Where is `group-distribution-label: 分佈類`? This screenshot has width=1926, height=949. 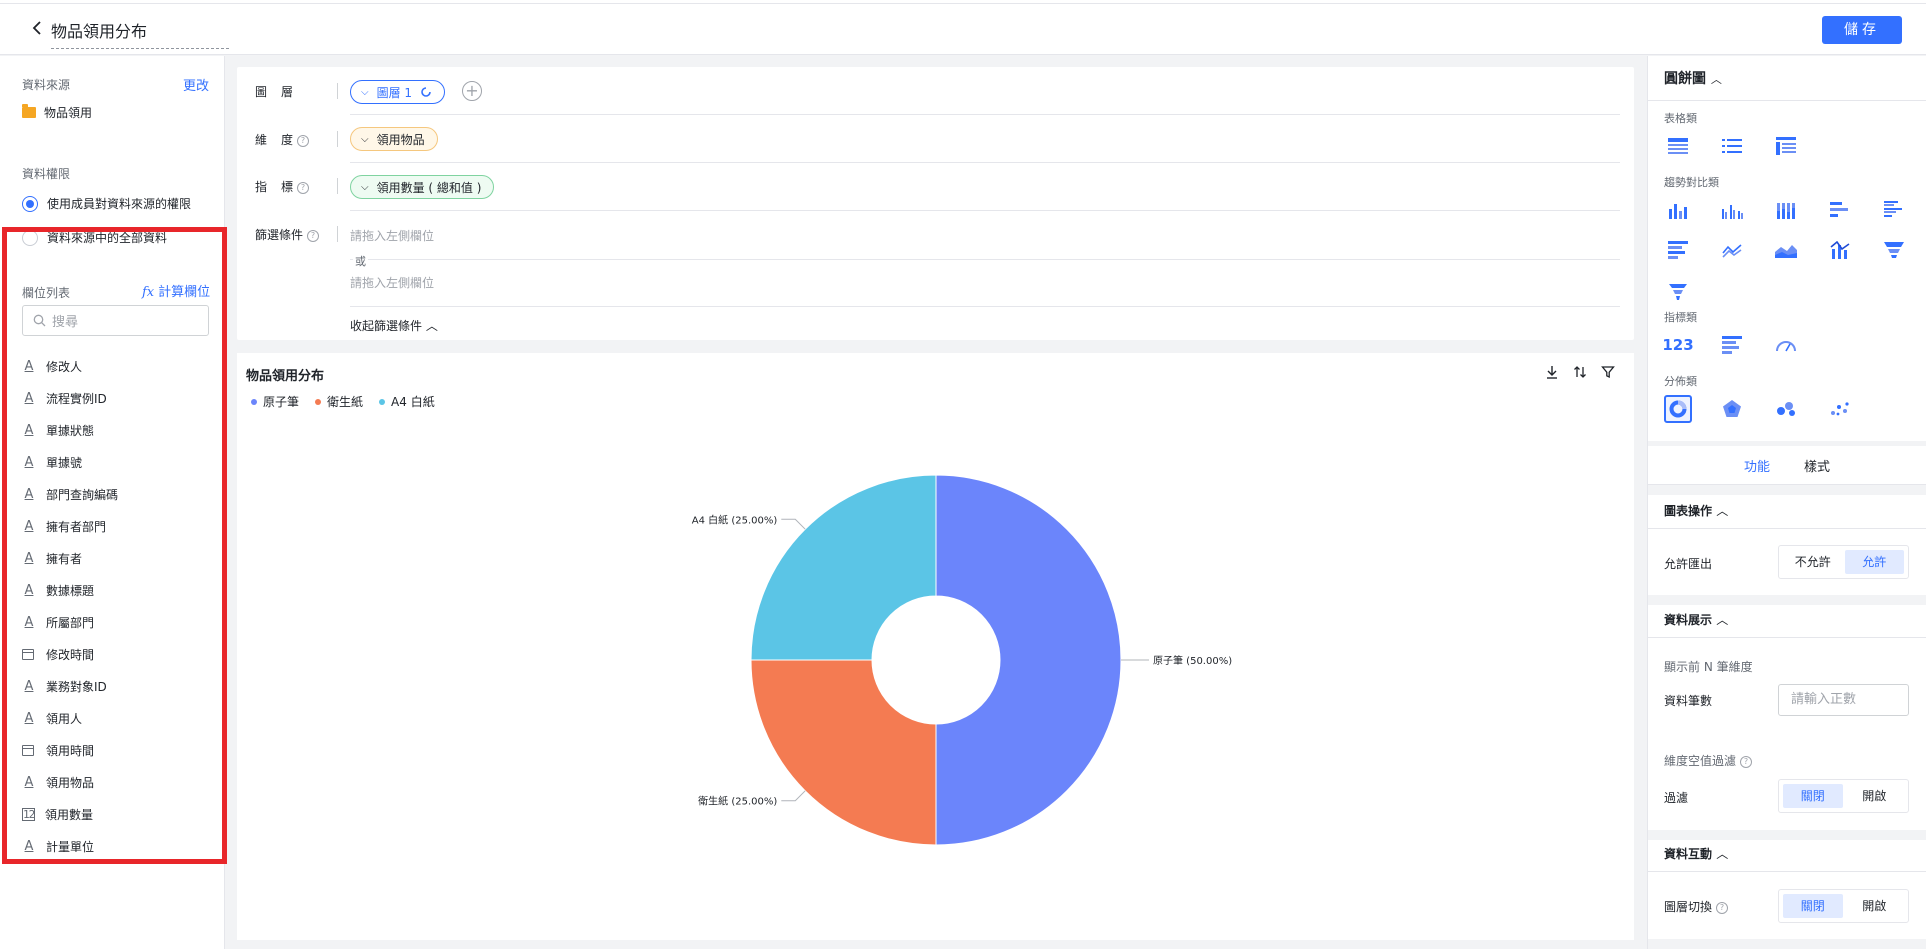 group-distribution-label: 分佈類 is located at coordinates (1680, 381).